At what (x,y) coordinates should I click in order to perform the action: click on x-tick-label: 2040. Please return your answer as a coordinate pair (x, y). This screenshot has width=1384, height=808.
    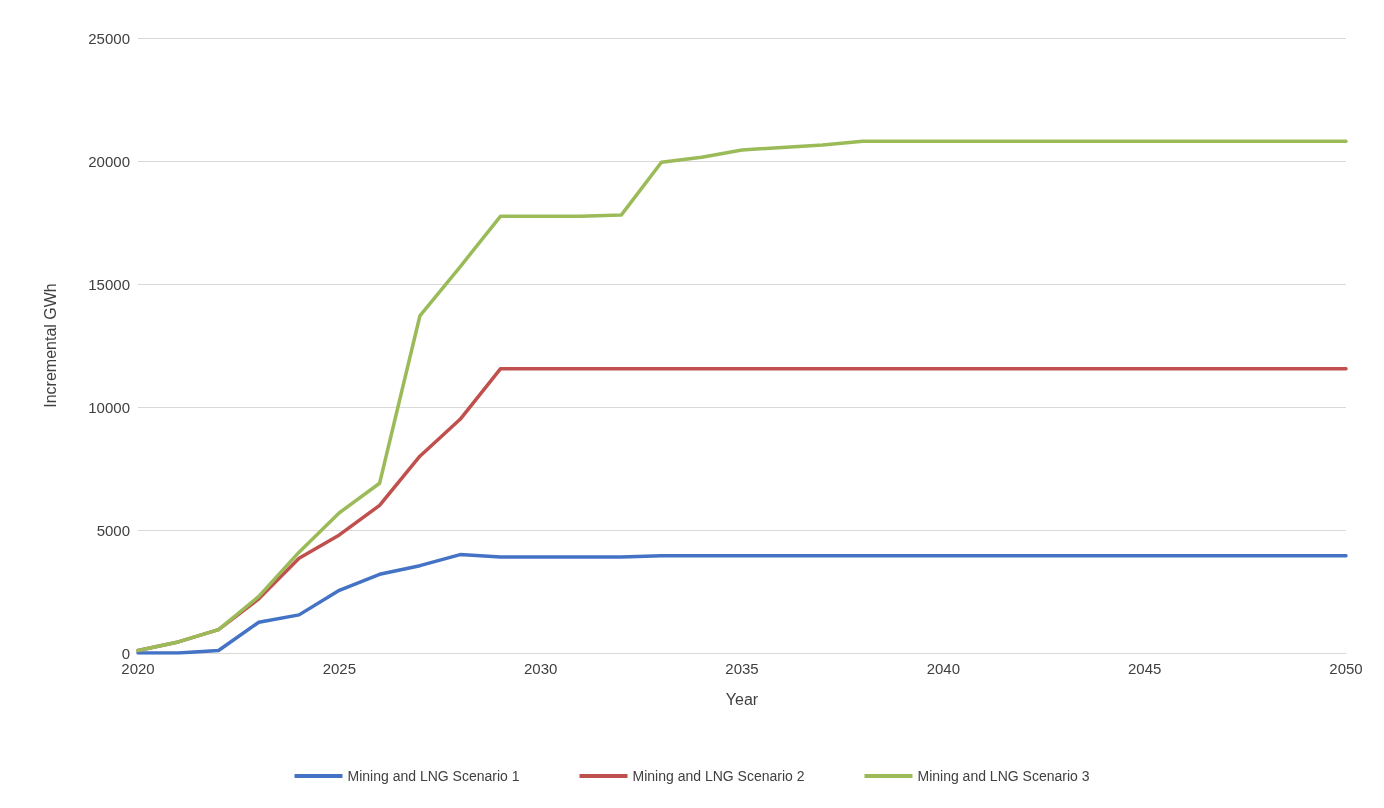
    Looking at the image, I should click on (943, 668).